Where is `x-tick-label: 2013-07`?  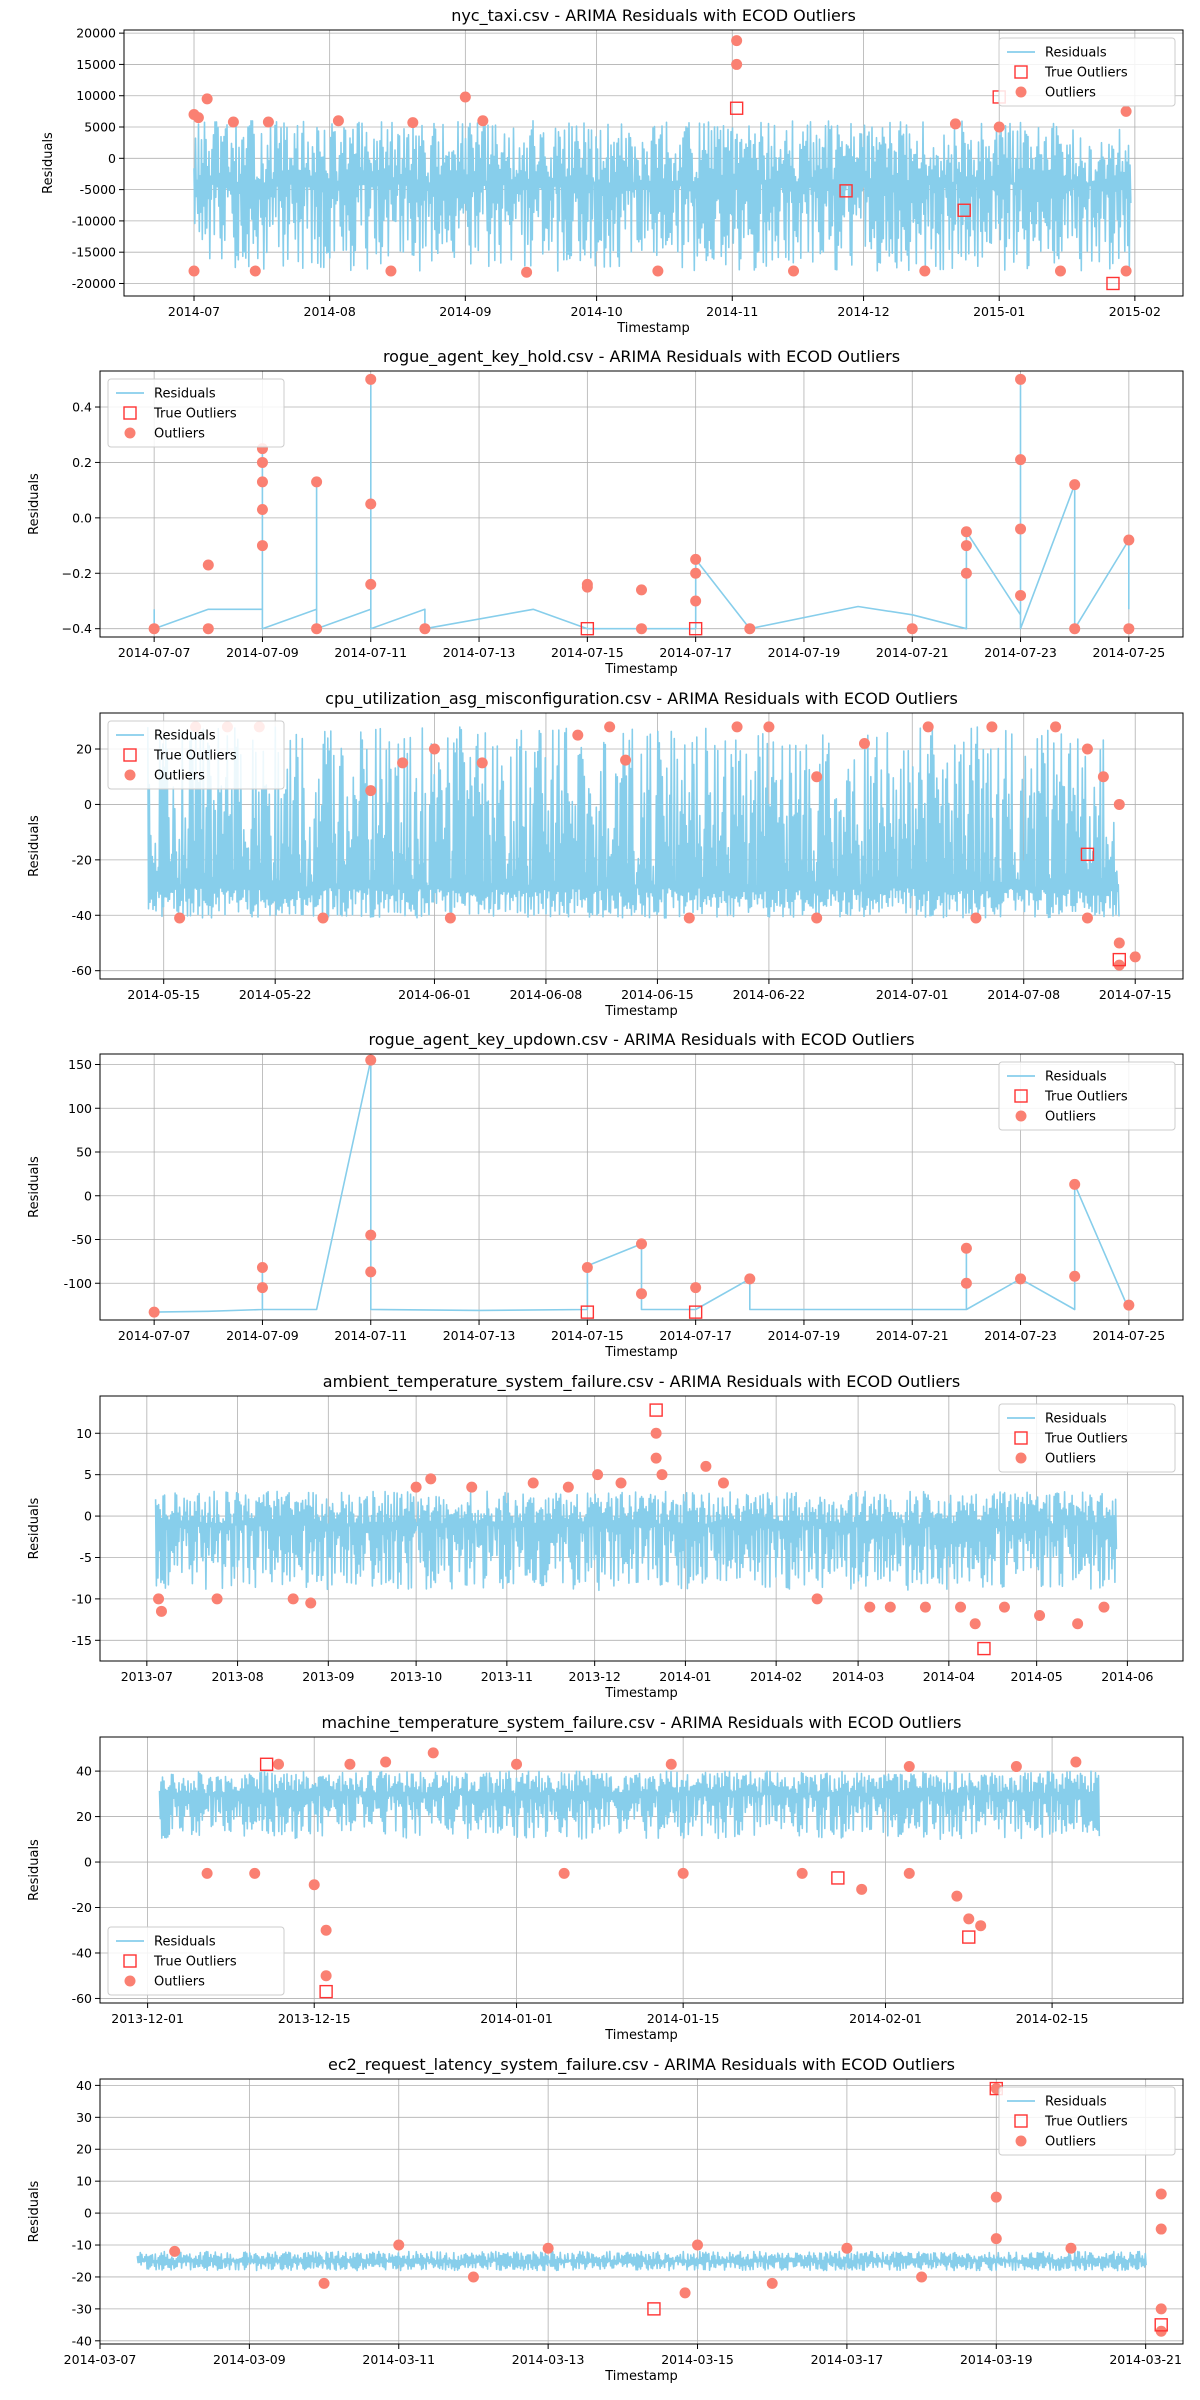
x-tick-label: 2013-07 is located at coordinates (147, 1676).